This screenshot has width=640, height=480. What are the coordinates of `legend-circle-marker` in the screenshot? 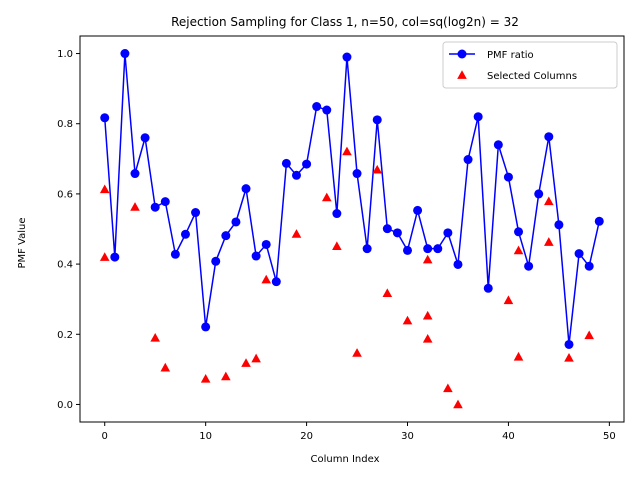 It's located at (462, 54).